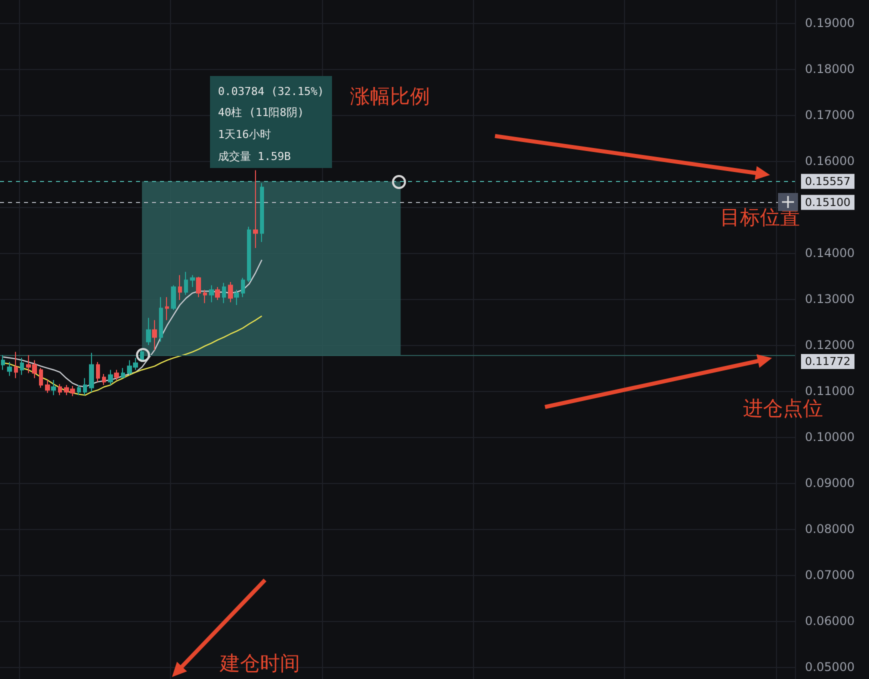  What do you see at coordinates (830, 115) in the screenshot?
I see `y-tick-label: 0.17000` at bounding box center [830, 115].